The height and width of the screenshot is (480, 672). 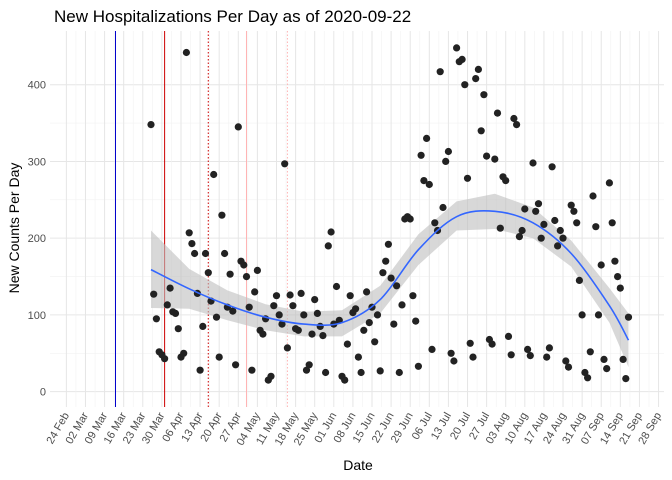 What do you see at coordinates (37, 316) in the screenshot?
I see `y-tick-label: 100` at bounding box center [37, 316].